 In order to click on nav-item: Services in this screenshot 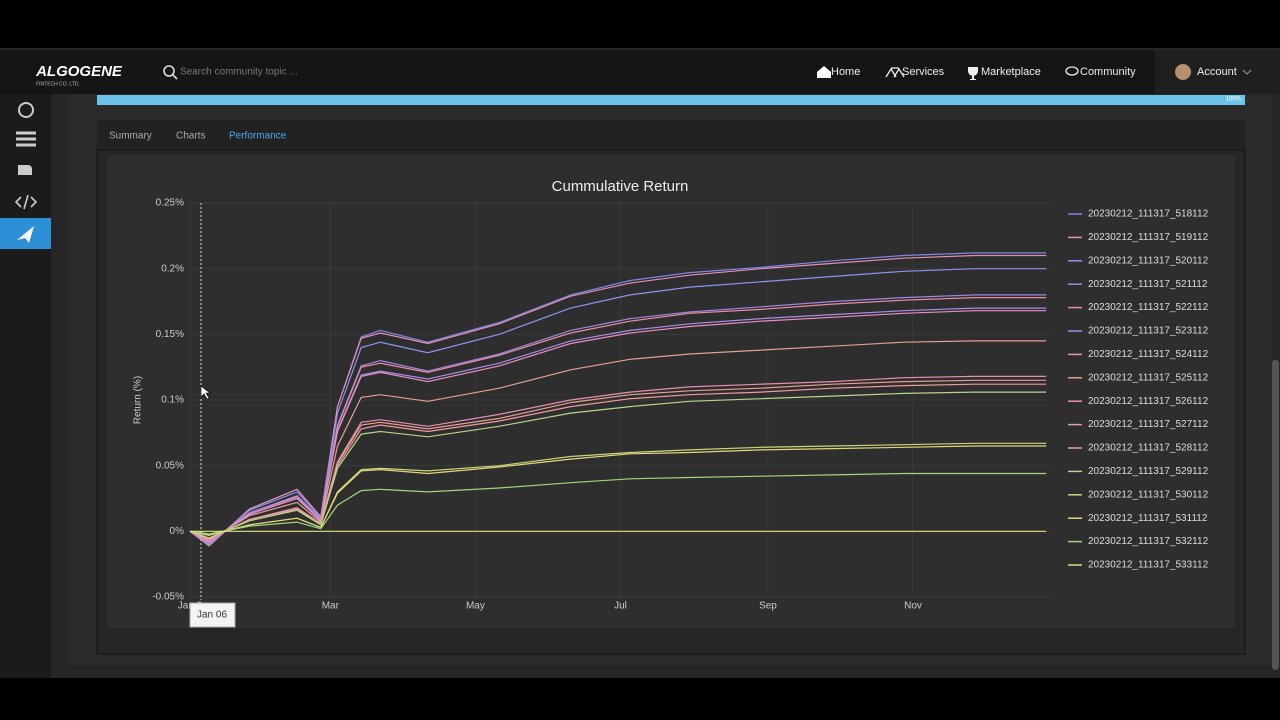, I will do `click(923, 72)`.